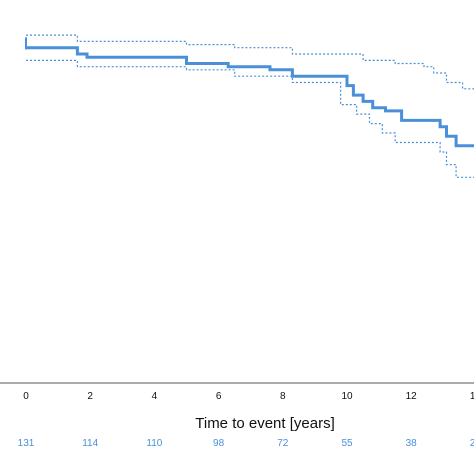  What do you see at coordinates (154, 443) in the screenshot?
I see `at-risk-count: 110` at bounding box center [154, 443].